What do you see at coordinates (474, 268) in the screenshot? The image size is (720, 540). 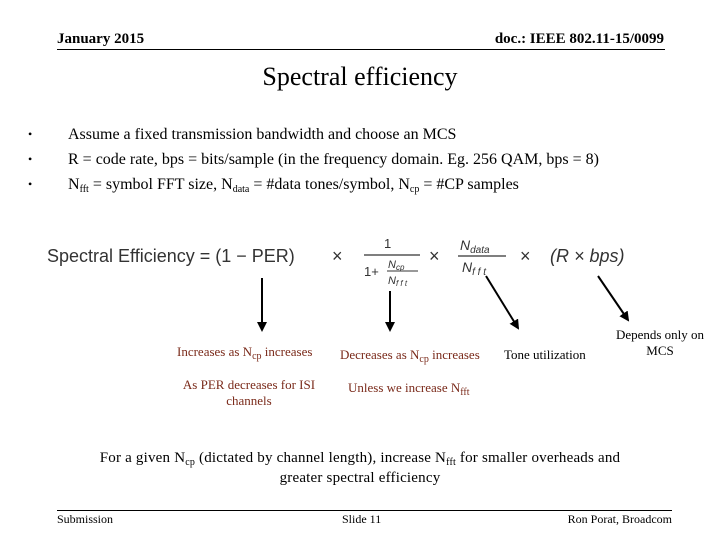 I see `nfft-label: Nf f t` at bounding box center [474, 268].